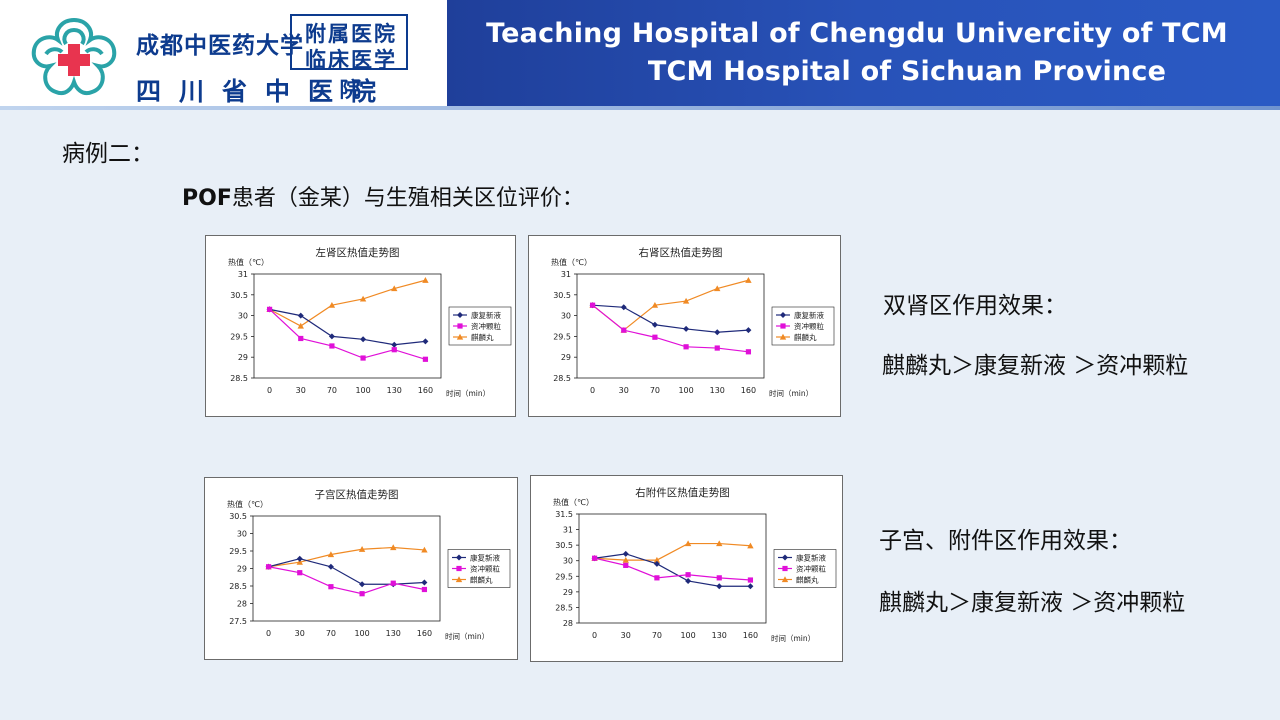 Image resolution: width=1280 pixels, height=720 pixels. I want to click on y-tick-label: 28, so click(568, 623).